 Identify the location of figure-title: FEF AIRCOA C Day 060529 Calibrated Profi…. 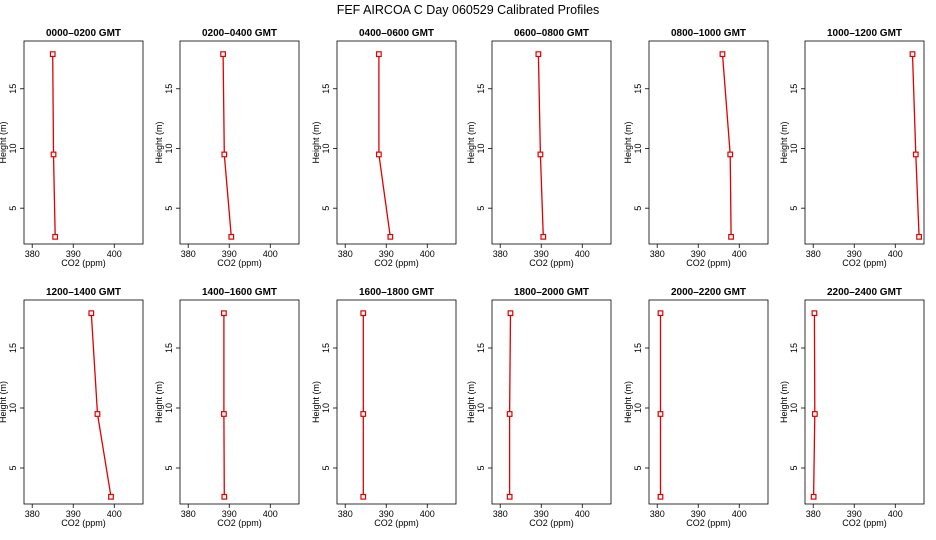
(468, 10).